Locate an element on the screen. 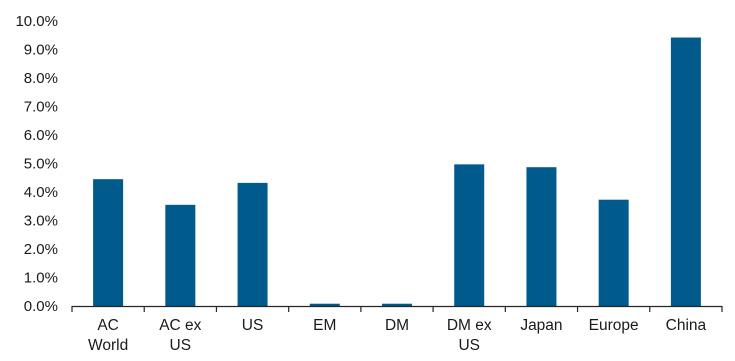 This screenshot has height=361, width=735. x-category-label-line: EM is located at coordinates (324, 325).